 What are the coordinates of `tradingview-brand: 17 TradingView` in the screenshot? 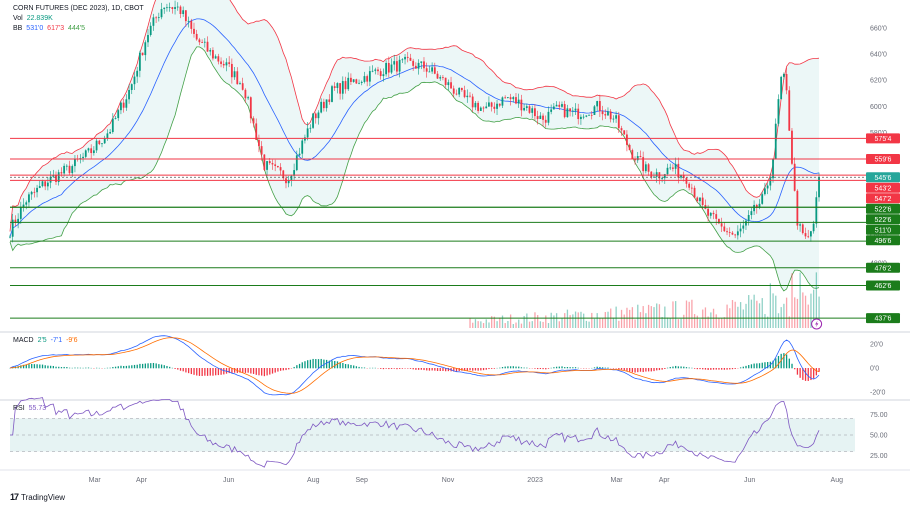 It's located at (37, 497).